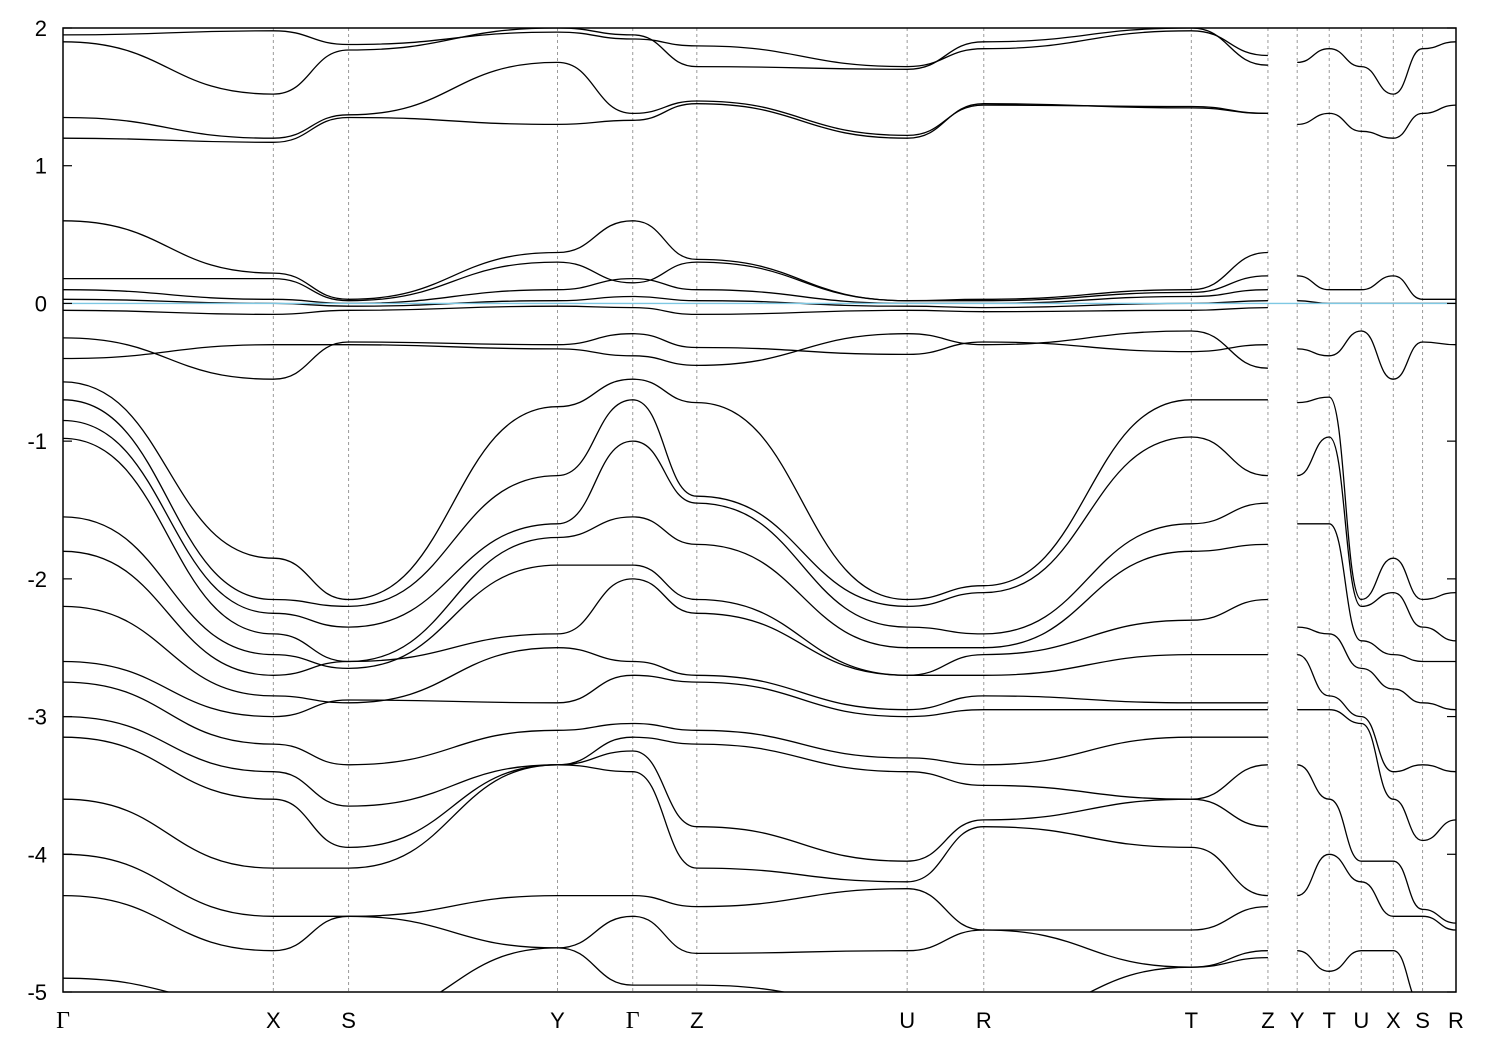 This screenshot has height=1050, width=1500. I want to click on y-tick-label: 0, so click(41, 303).